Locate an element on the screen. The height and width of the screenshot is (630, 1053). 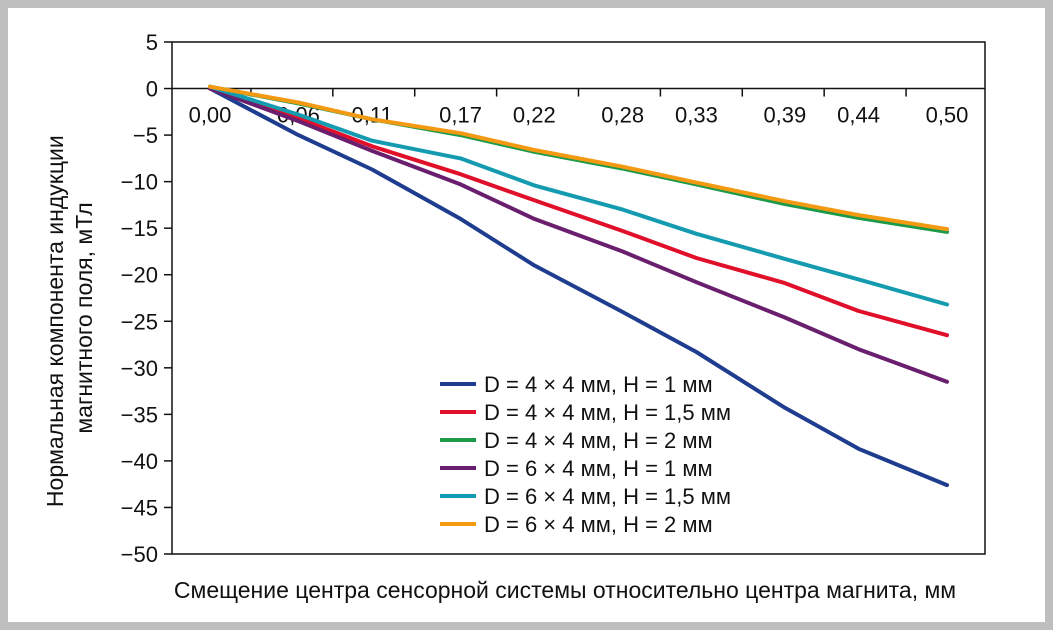
y-tick-label: 5 is located at coordinates (152, 42).